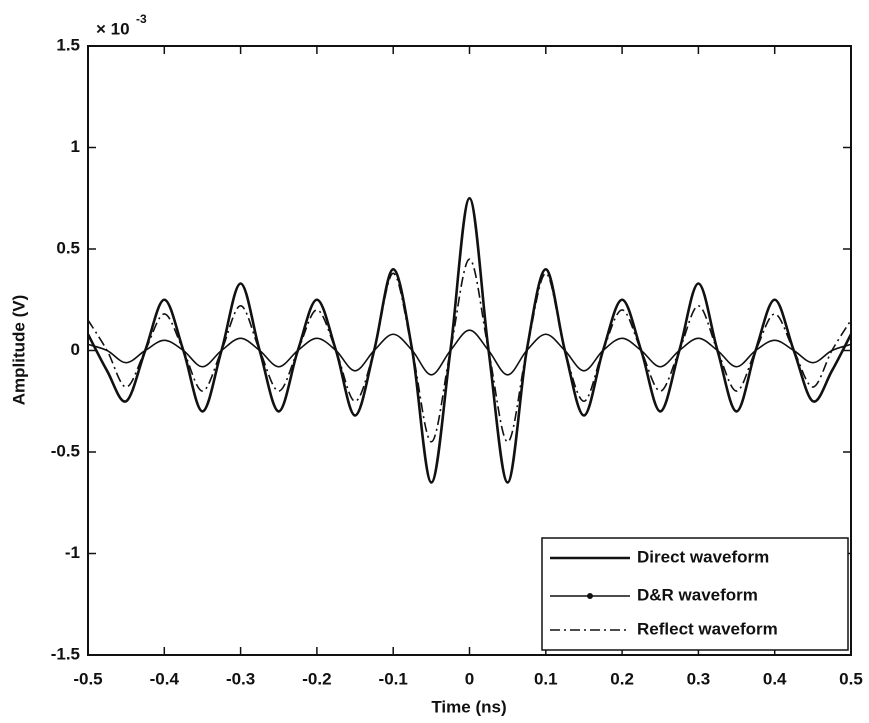 Image resolution: width=869 pixels, height=723 pixels. Describe the element at coordinates (87, 678) in the screenshot. I see `x-tick-label: -0.5` at that location.